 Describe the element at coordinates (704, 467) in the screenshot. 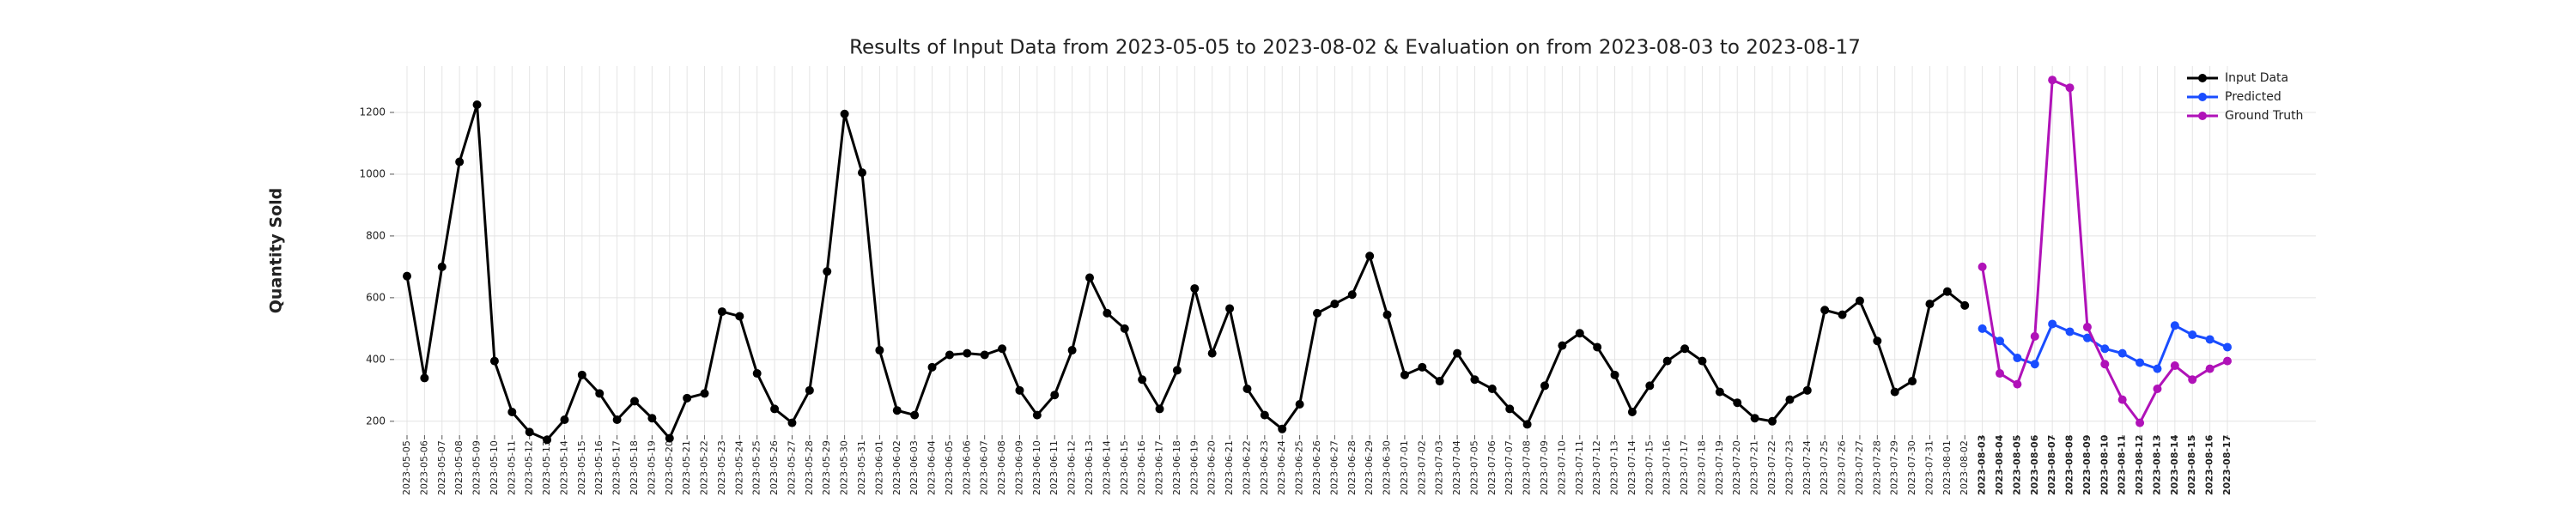

I see `x-tick-label: 2023-05-22` at that location.